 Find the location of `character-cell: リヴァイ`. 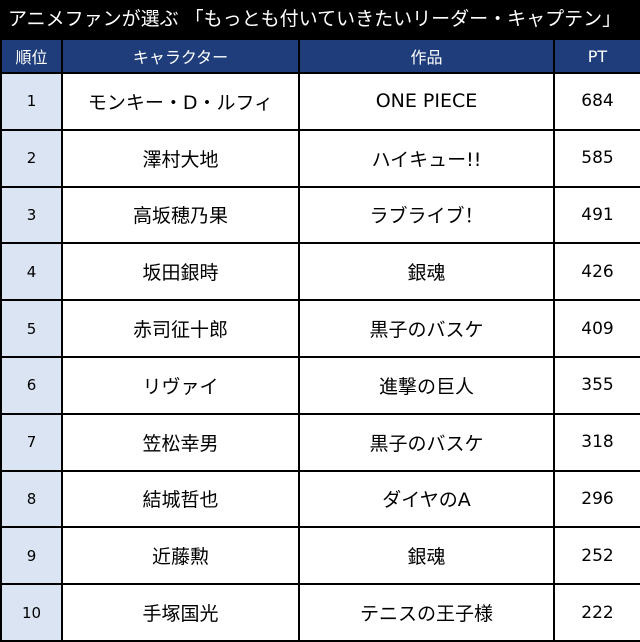

character-cell: リヴァイ is located at coordinates (180, 385).